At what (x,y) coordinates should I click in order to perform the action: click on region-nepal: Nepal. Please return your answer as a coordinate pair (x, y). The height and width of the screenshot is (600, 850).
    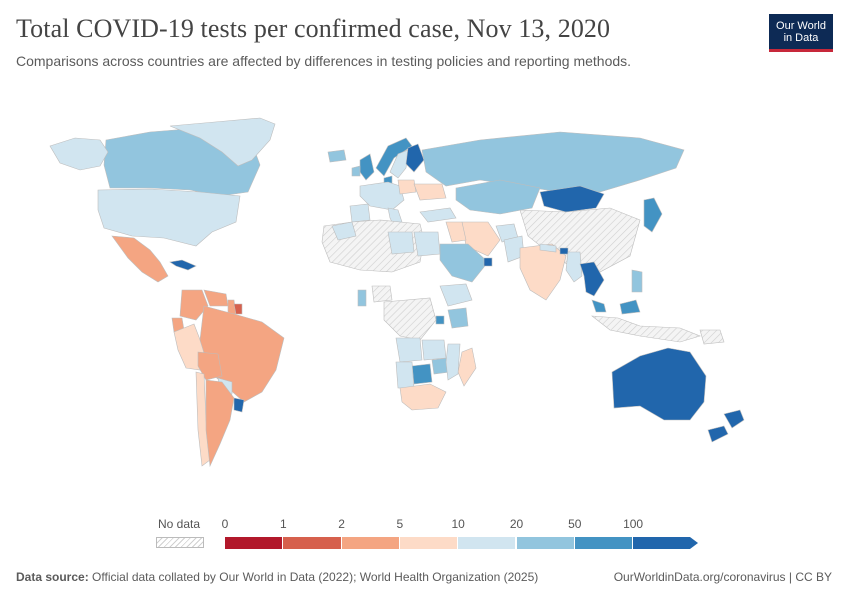
    Looking at the image, I should click on (548, 248).